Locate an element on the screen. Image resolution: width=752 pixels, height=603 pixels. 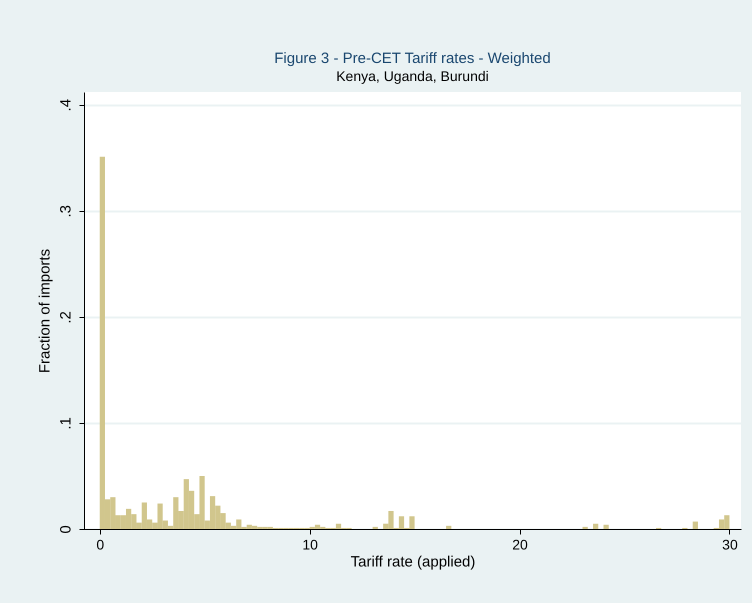
y-tick-label: .2 is located at coordinates (66, 317).